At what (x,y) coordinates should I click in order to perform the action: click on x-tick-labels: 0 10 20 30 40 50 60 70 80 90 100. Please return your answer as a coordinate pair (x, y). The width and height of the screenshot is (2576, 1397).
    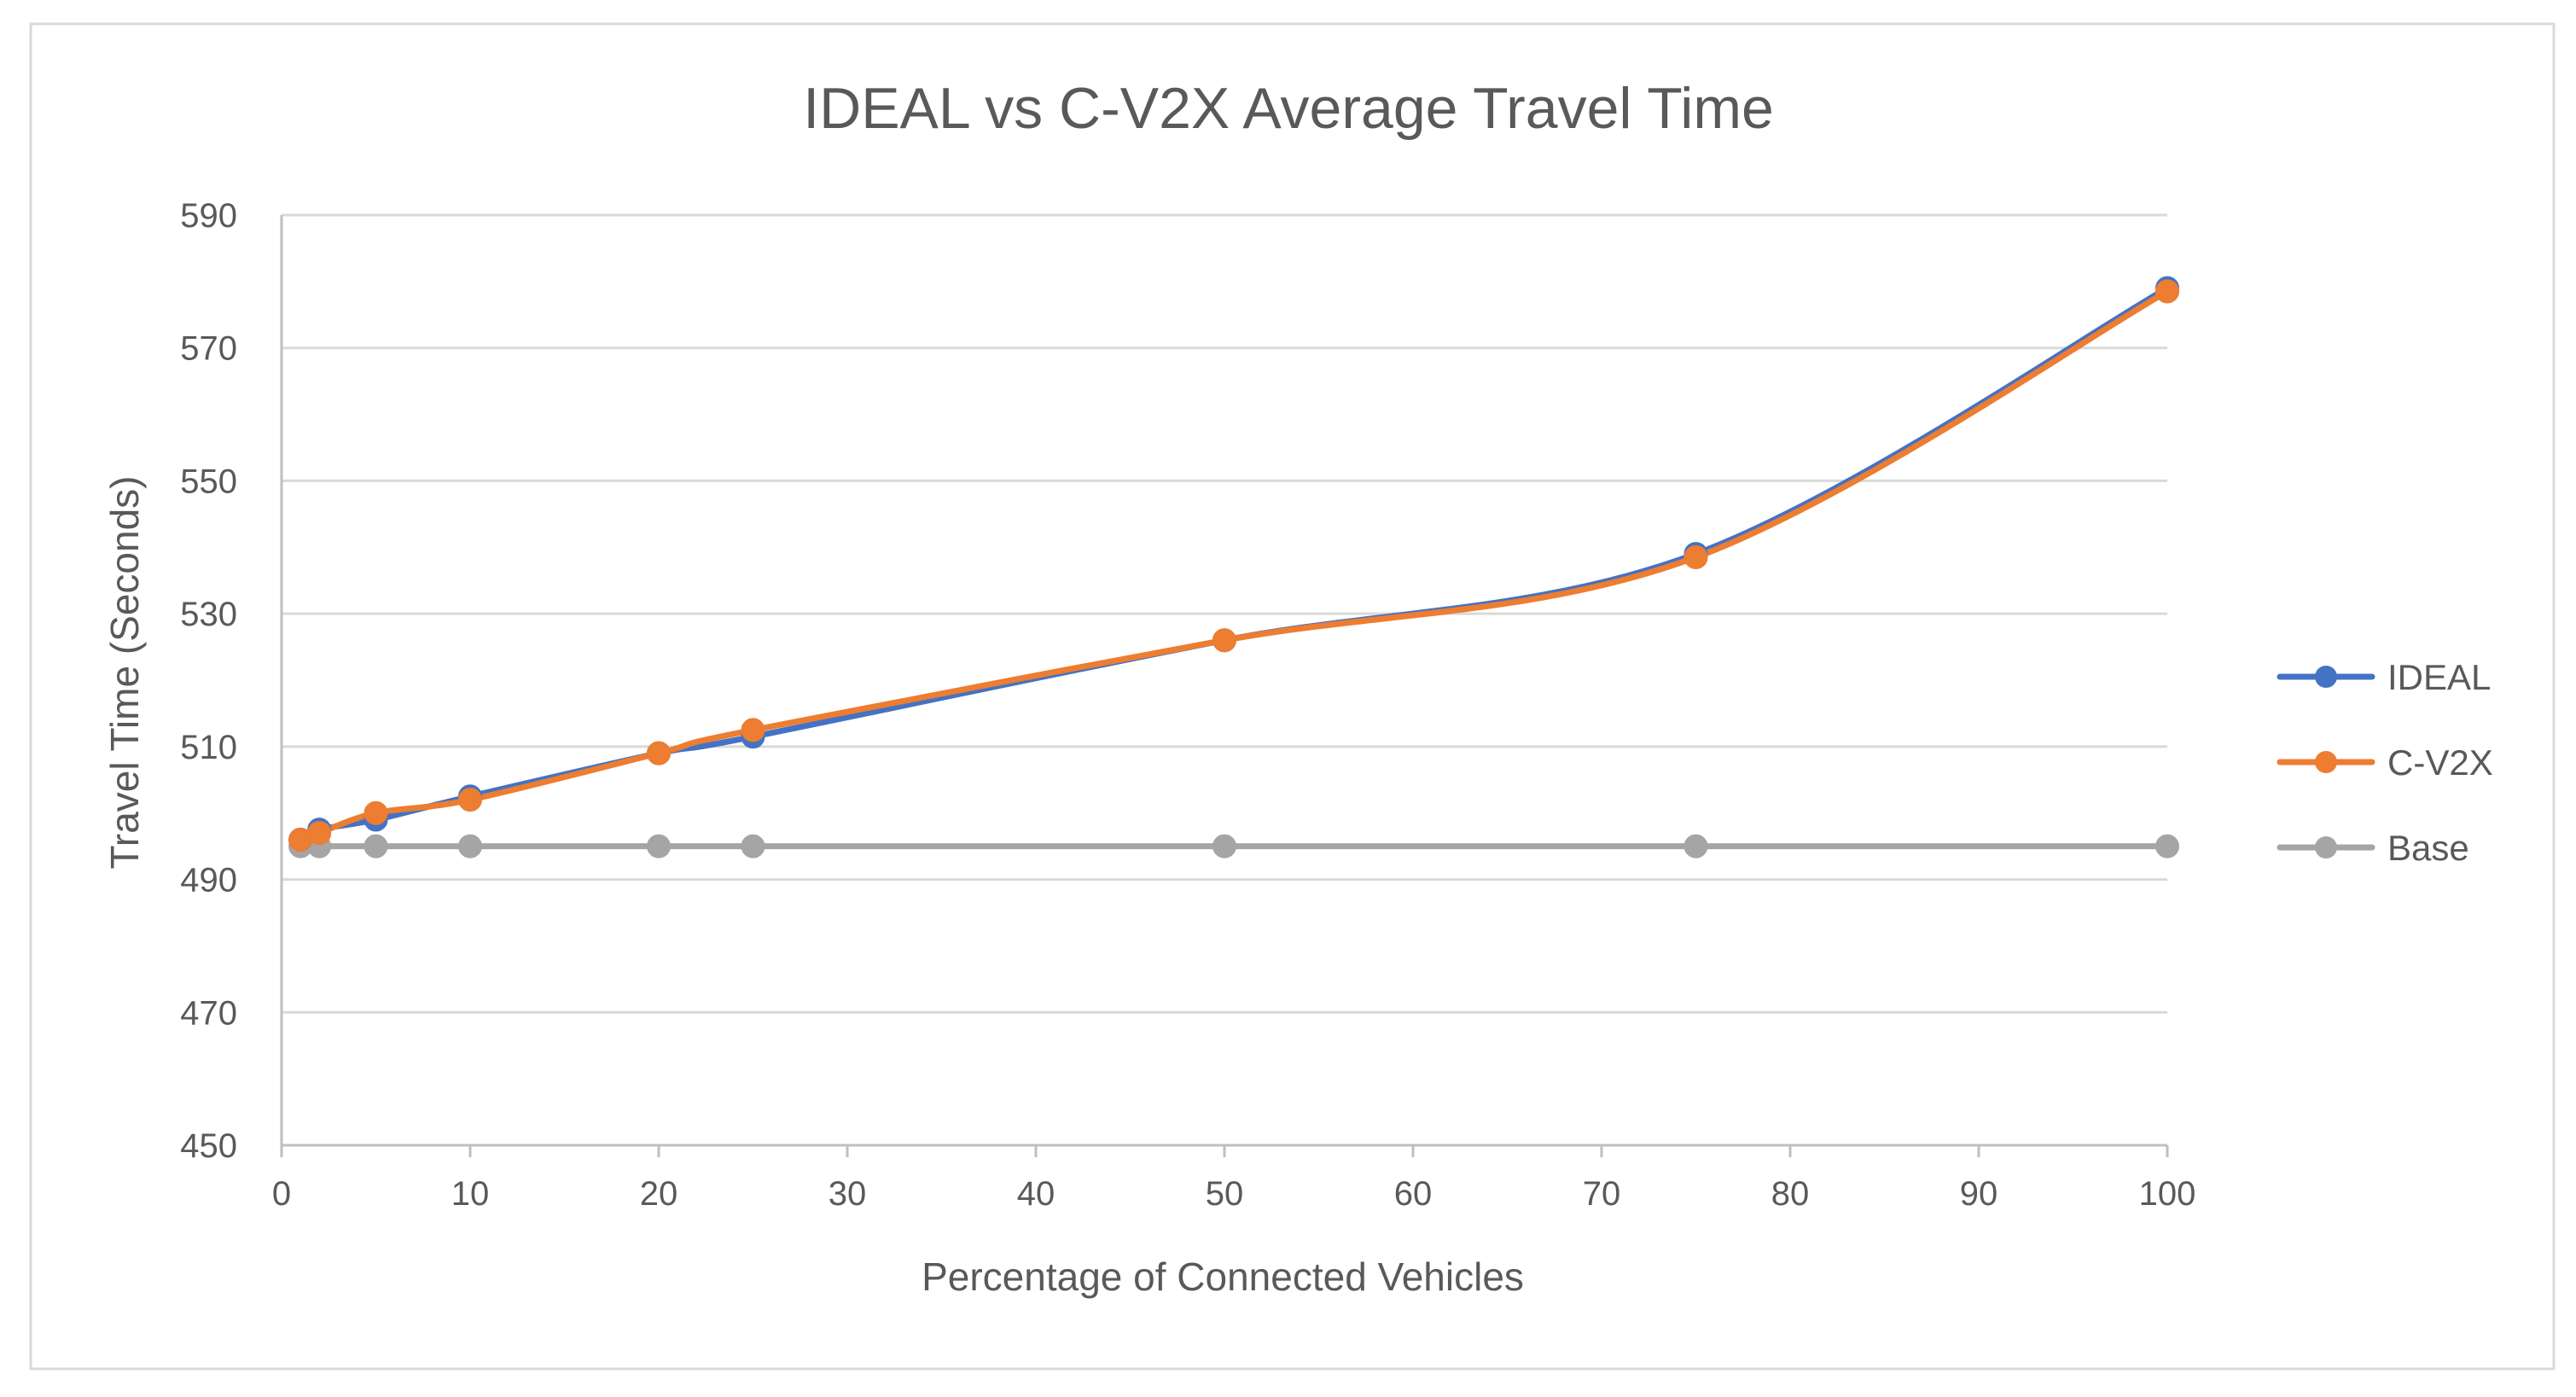
    Looking at the image, I should click on (1234, 1194).